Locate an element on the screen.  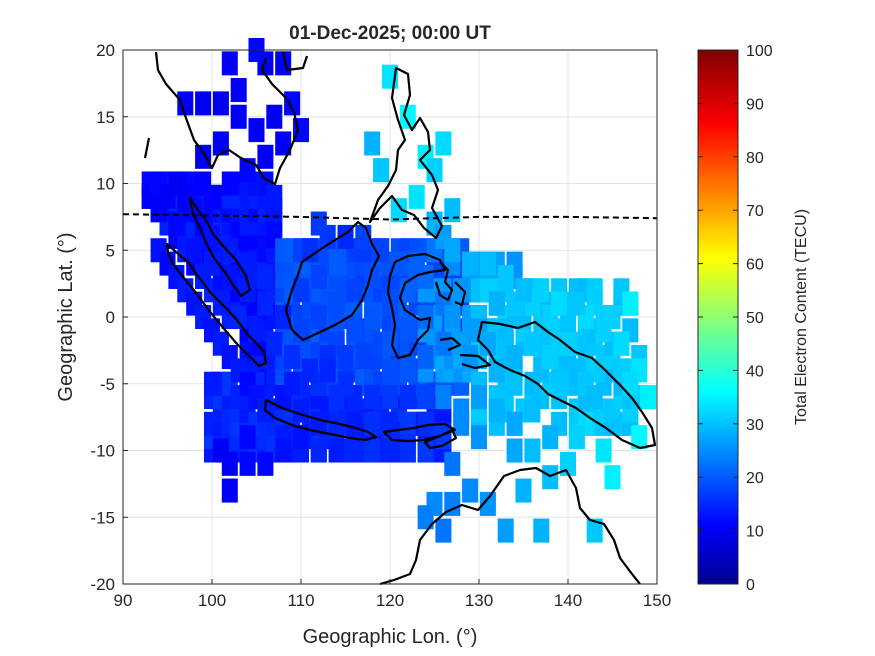
colorbar-gradient is located at coordinates (718, 317).